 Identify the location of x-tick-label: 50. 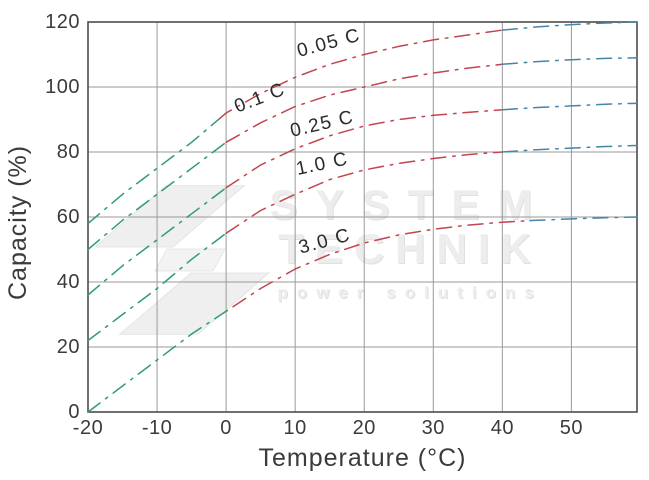
(571, 428).